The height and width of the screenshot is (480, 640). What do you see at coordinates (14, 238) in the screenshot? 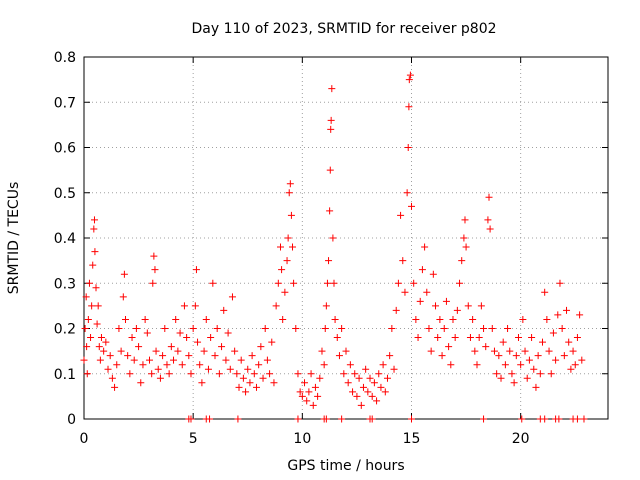
I see `y-axis-label: SRMTID / TECUs` at bounding box center [14, 238].